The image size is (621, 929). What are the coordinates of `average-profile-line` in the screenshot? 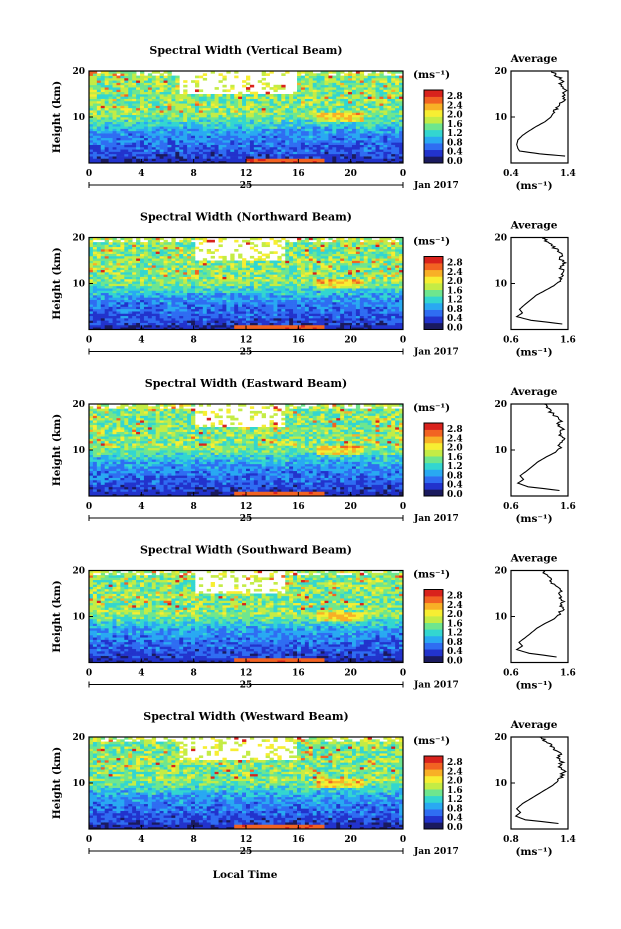 It's located at (542, 113).